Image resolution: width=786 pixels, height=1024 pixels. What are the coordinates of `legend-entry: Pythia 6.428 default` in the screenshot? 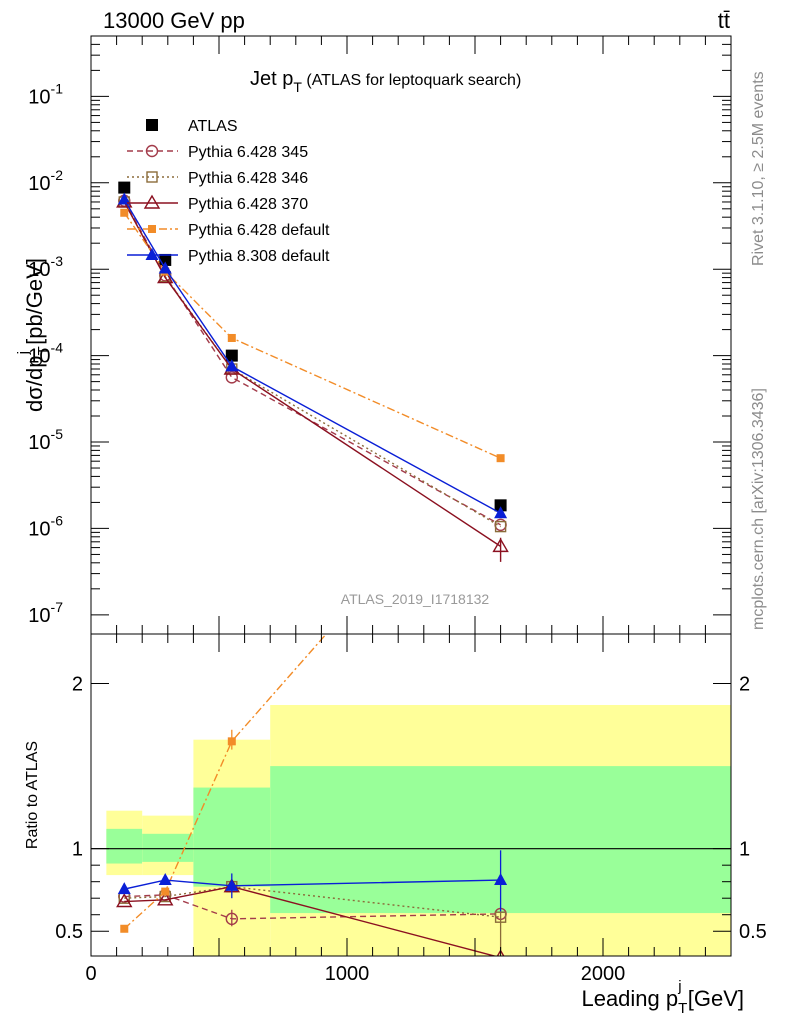 It's located at (259, 230).